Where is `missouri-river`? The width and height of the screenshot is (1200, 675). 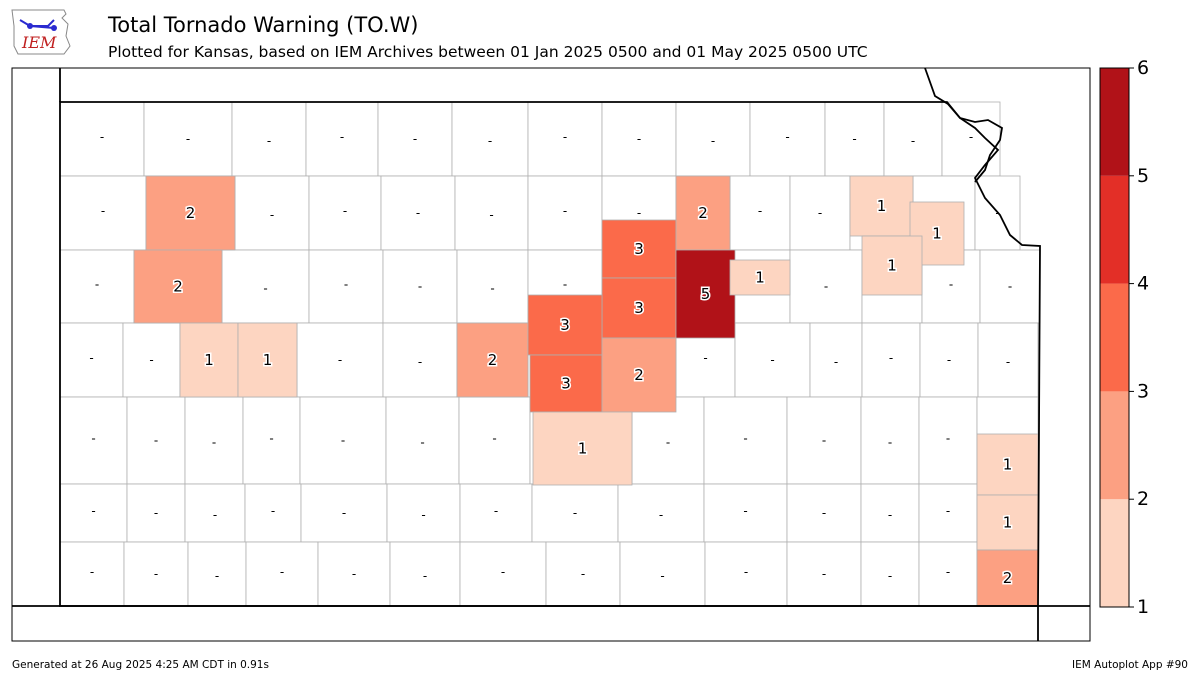
missouri-river is located at coordinates (963, 125).